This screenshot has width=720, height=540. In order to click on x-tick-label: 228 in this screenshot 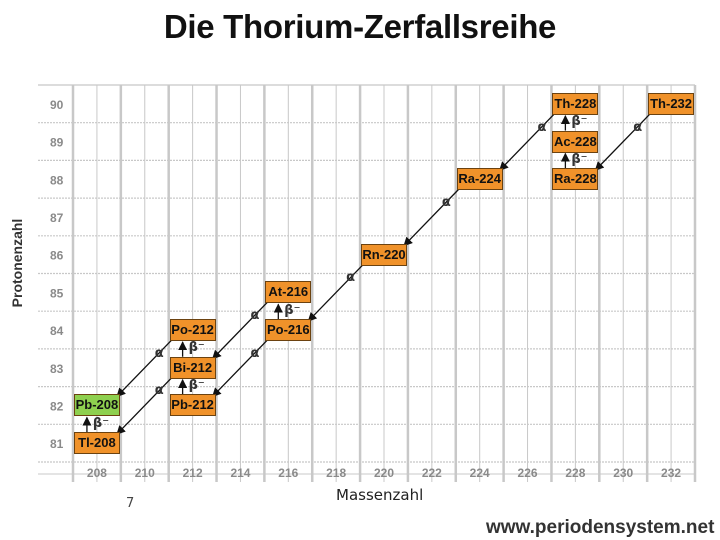, I will do `click(575, 473)`.